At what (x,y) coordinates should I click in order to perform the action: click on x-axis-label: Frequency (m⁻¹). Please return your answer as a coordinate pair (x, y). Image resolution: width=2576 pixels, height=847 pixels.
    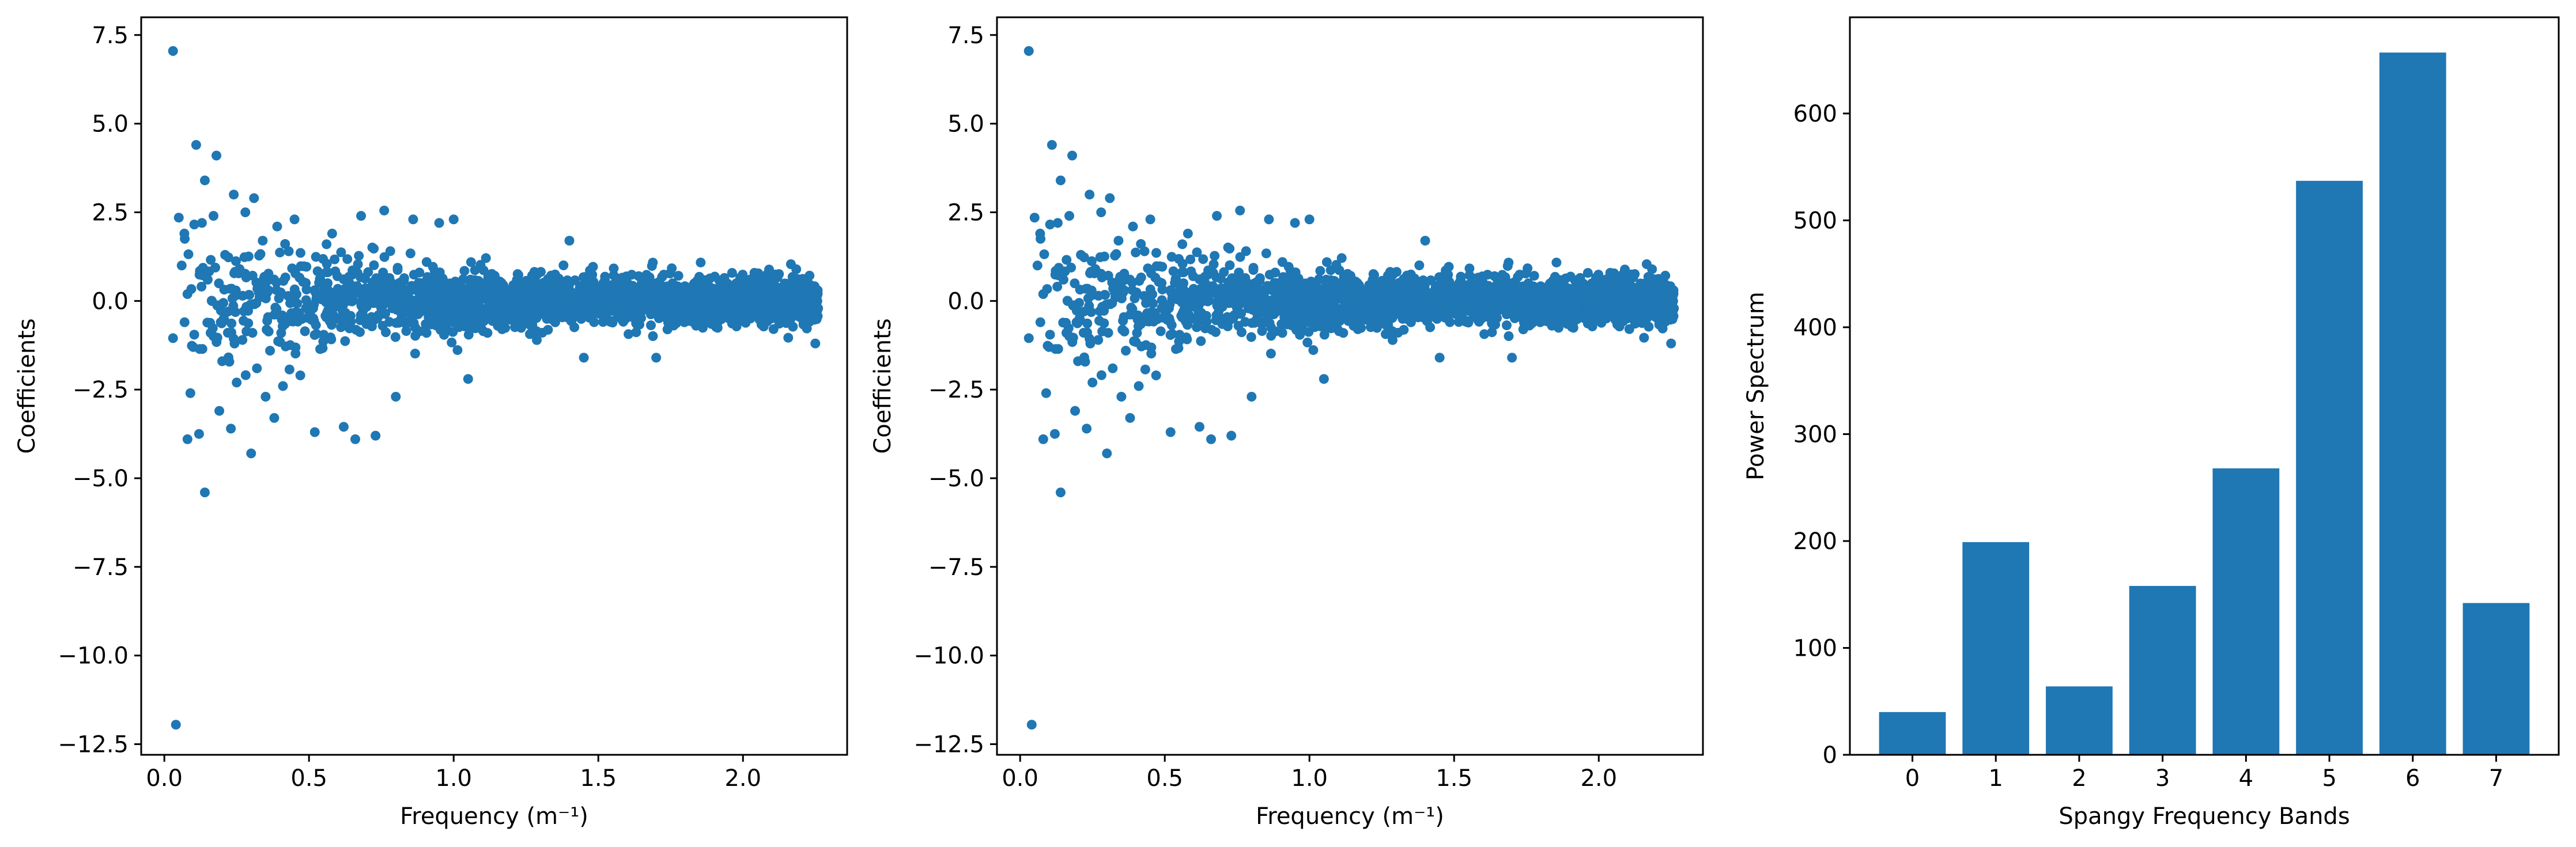
    Looking at the image, I should click on (1350, 816).